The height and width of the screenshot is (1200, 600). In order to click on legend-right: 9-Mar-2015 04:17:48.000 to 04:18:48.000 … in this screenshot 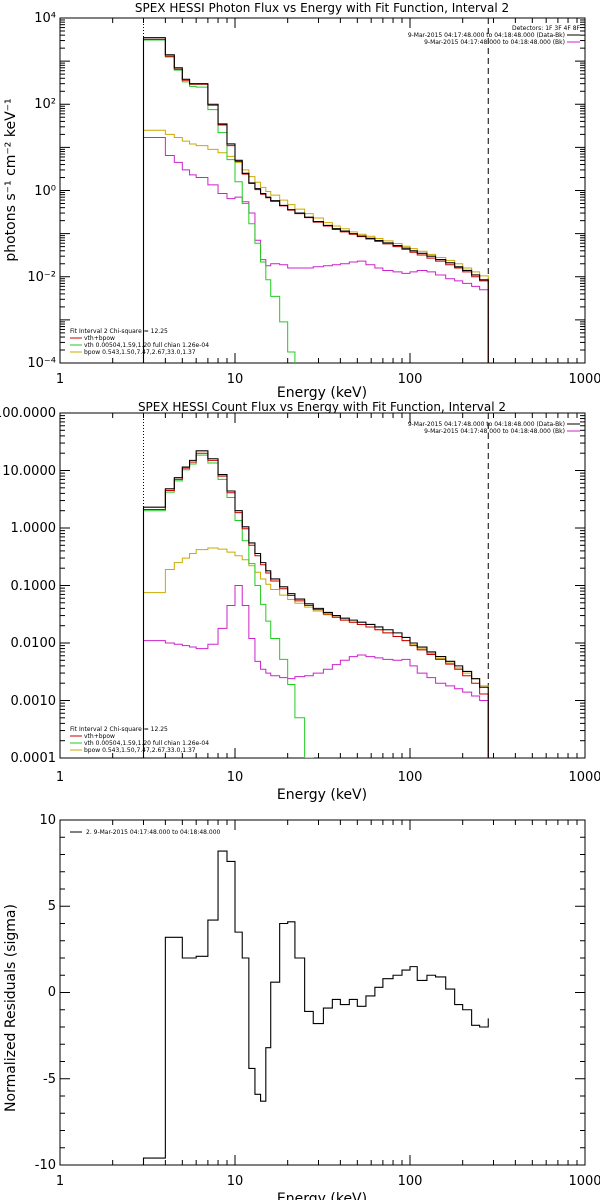, I will do `click(494, 428)`.